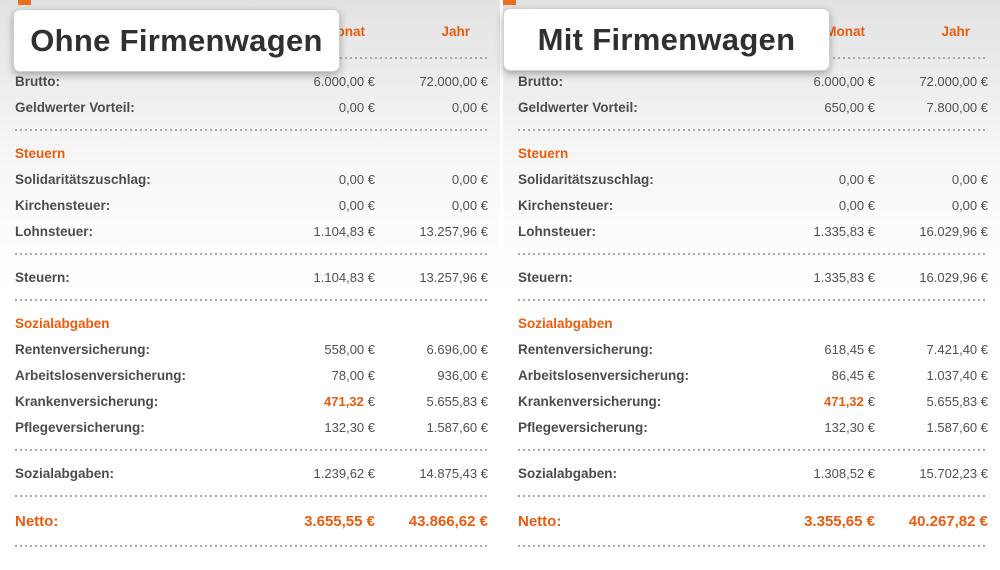 This screenshot has width=1000, height=570. I want to click on table-row: Sozialabgaben: 1.239,62 € 14.875,43 €, so click(251, 473).